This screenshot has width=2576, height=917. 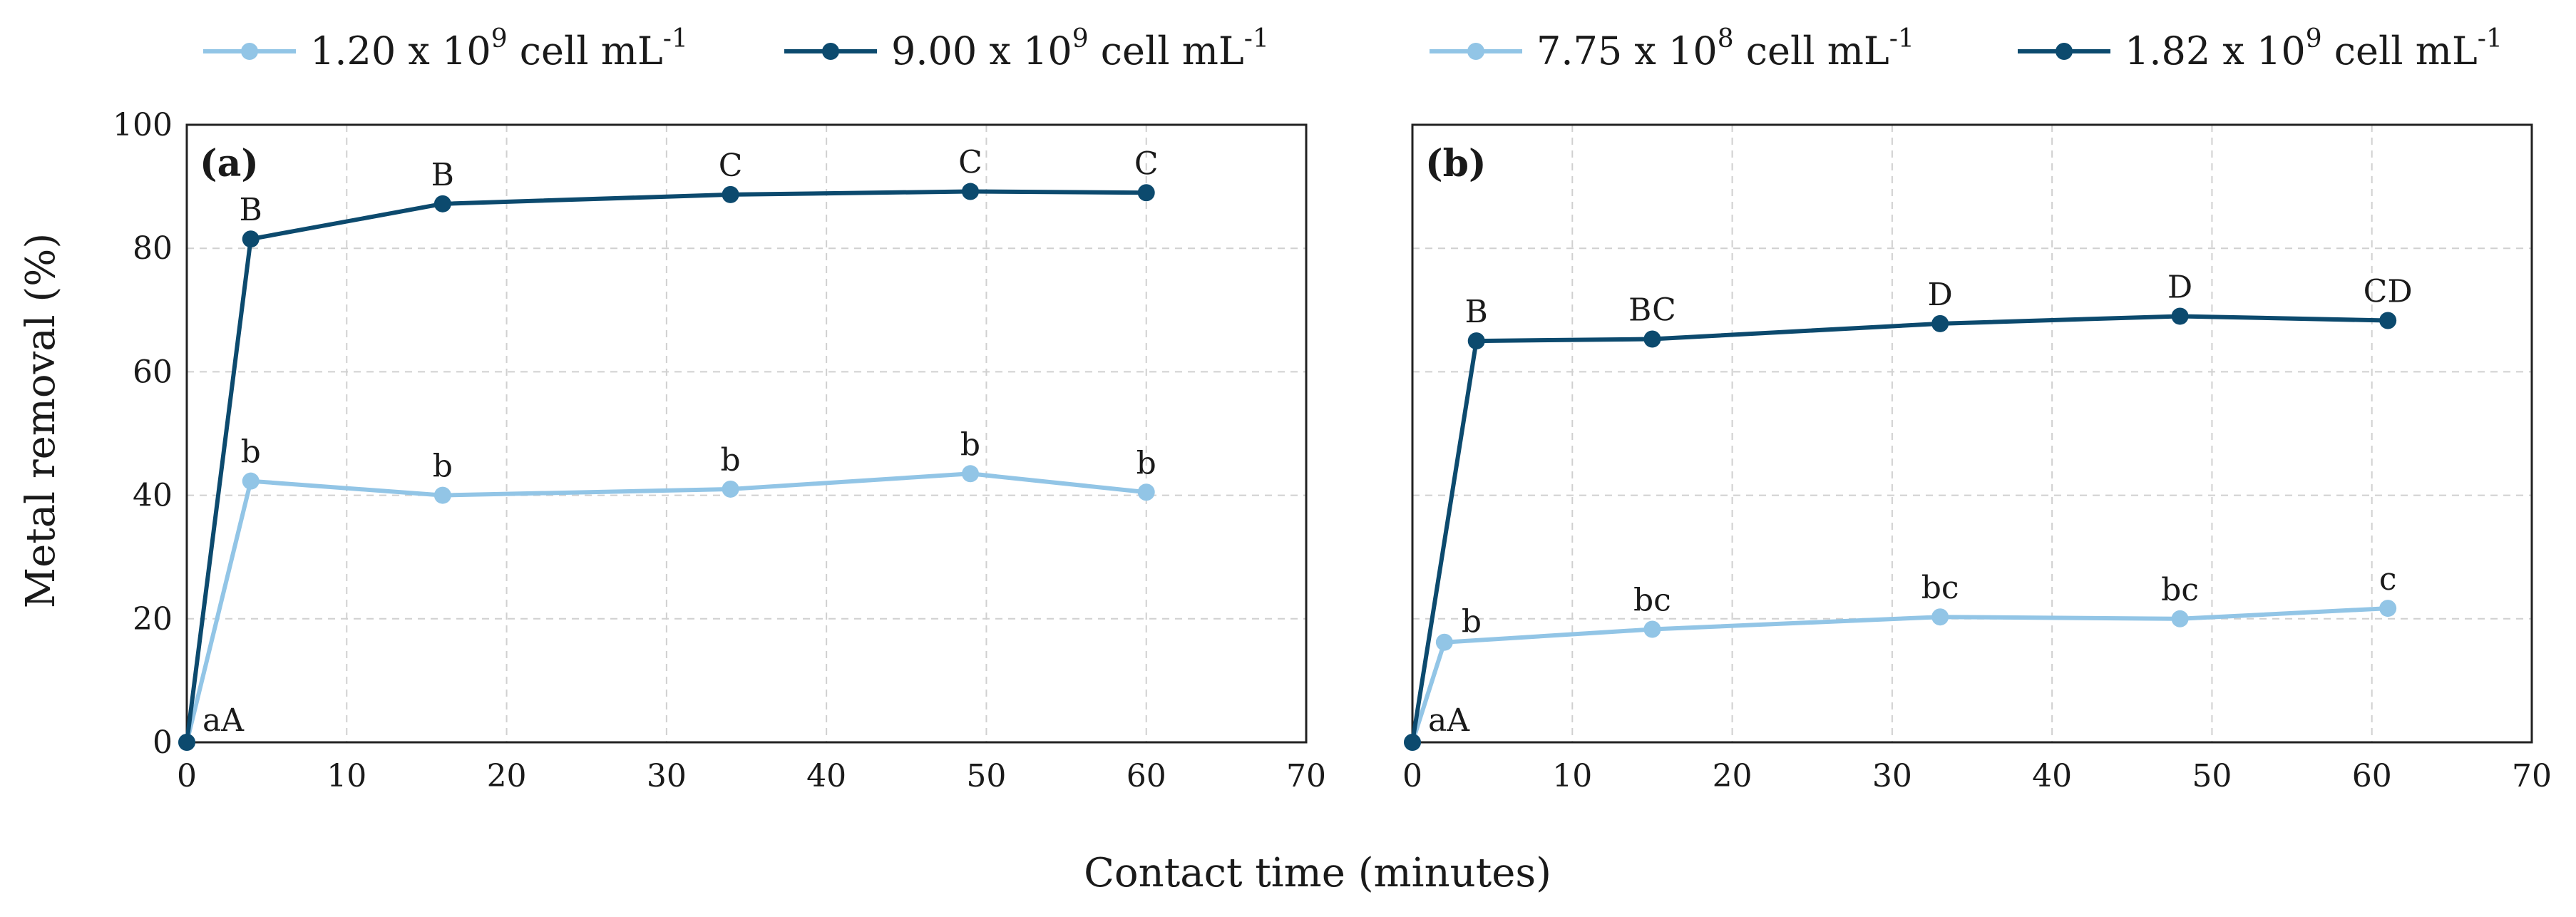 I want to click on y-tick-label: 80, so click(x=153, y=248).